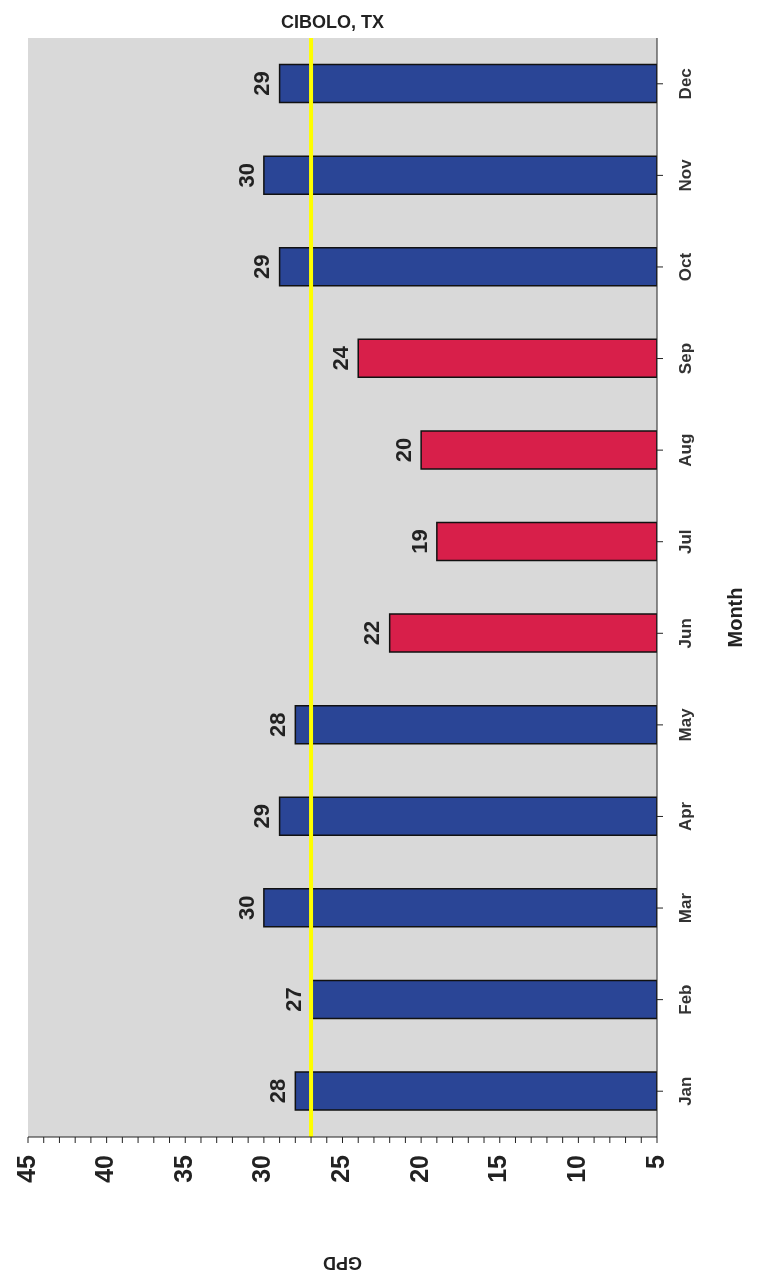 This screenshot has height=1285, width=765. I want to click on x-tick-label: 15, so click(497, 1168).